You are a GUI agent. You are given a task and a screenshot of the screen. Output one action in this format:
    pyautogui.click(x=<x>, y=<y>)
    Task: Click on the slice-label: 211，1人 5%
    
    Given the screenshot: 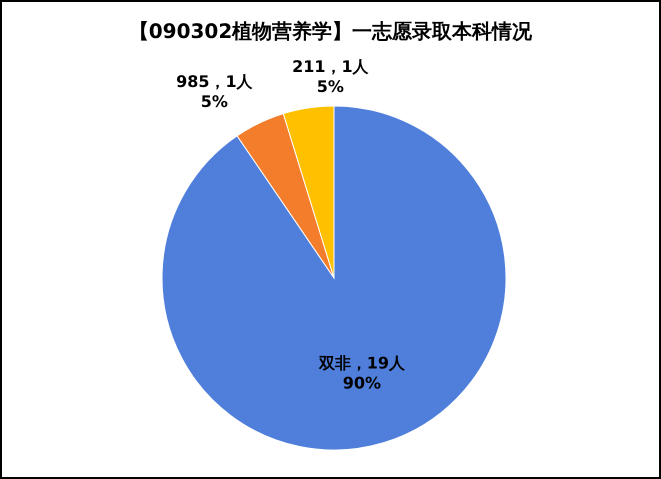 What is the action you would take?
    pyautogui.click(x=331, y=76)
    